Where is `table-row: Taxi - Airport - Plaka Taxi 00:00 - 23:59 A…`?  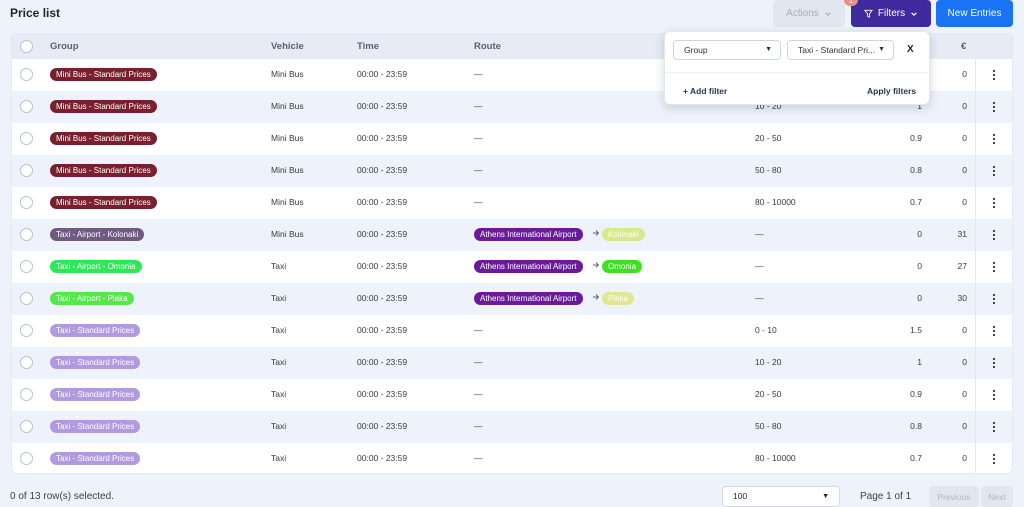 table-row: Taxi - Airport - Plaka Taxi 00:00 - 23:59 A… is located at coordinates (512, 299).